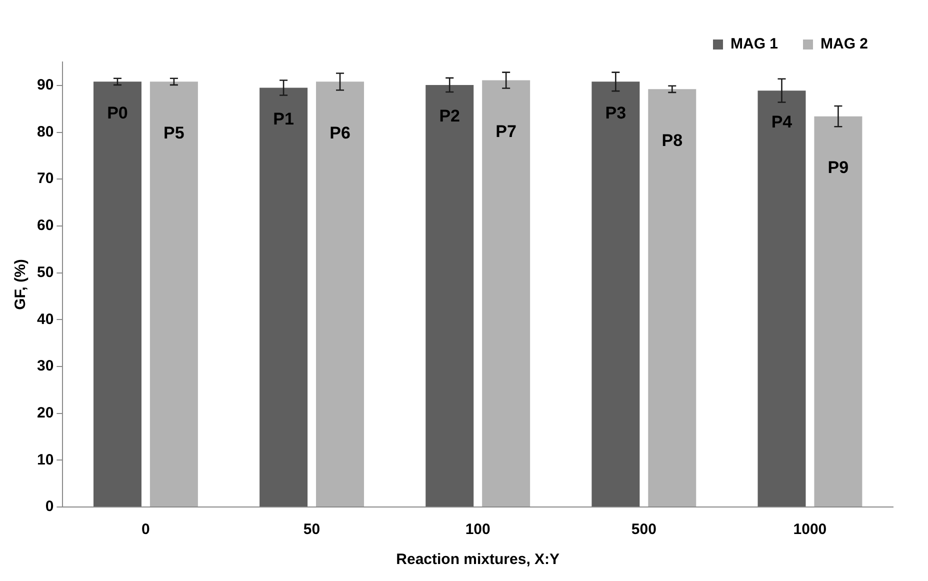  I want to click on legend-label: MAG 1, so click(754, 44).